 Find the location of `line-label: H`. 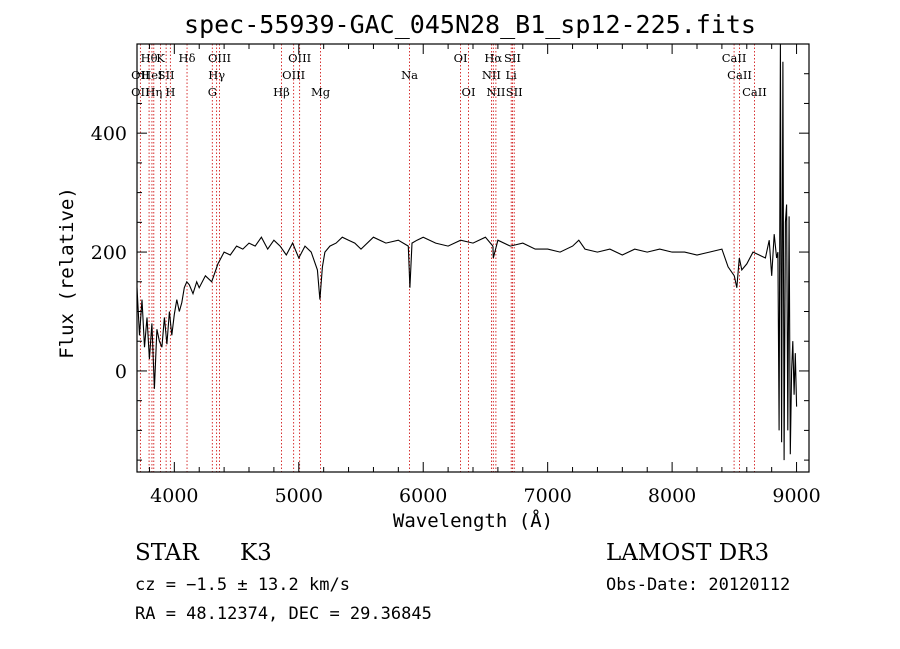

line-label: H is located at coordinates (170, 92).